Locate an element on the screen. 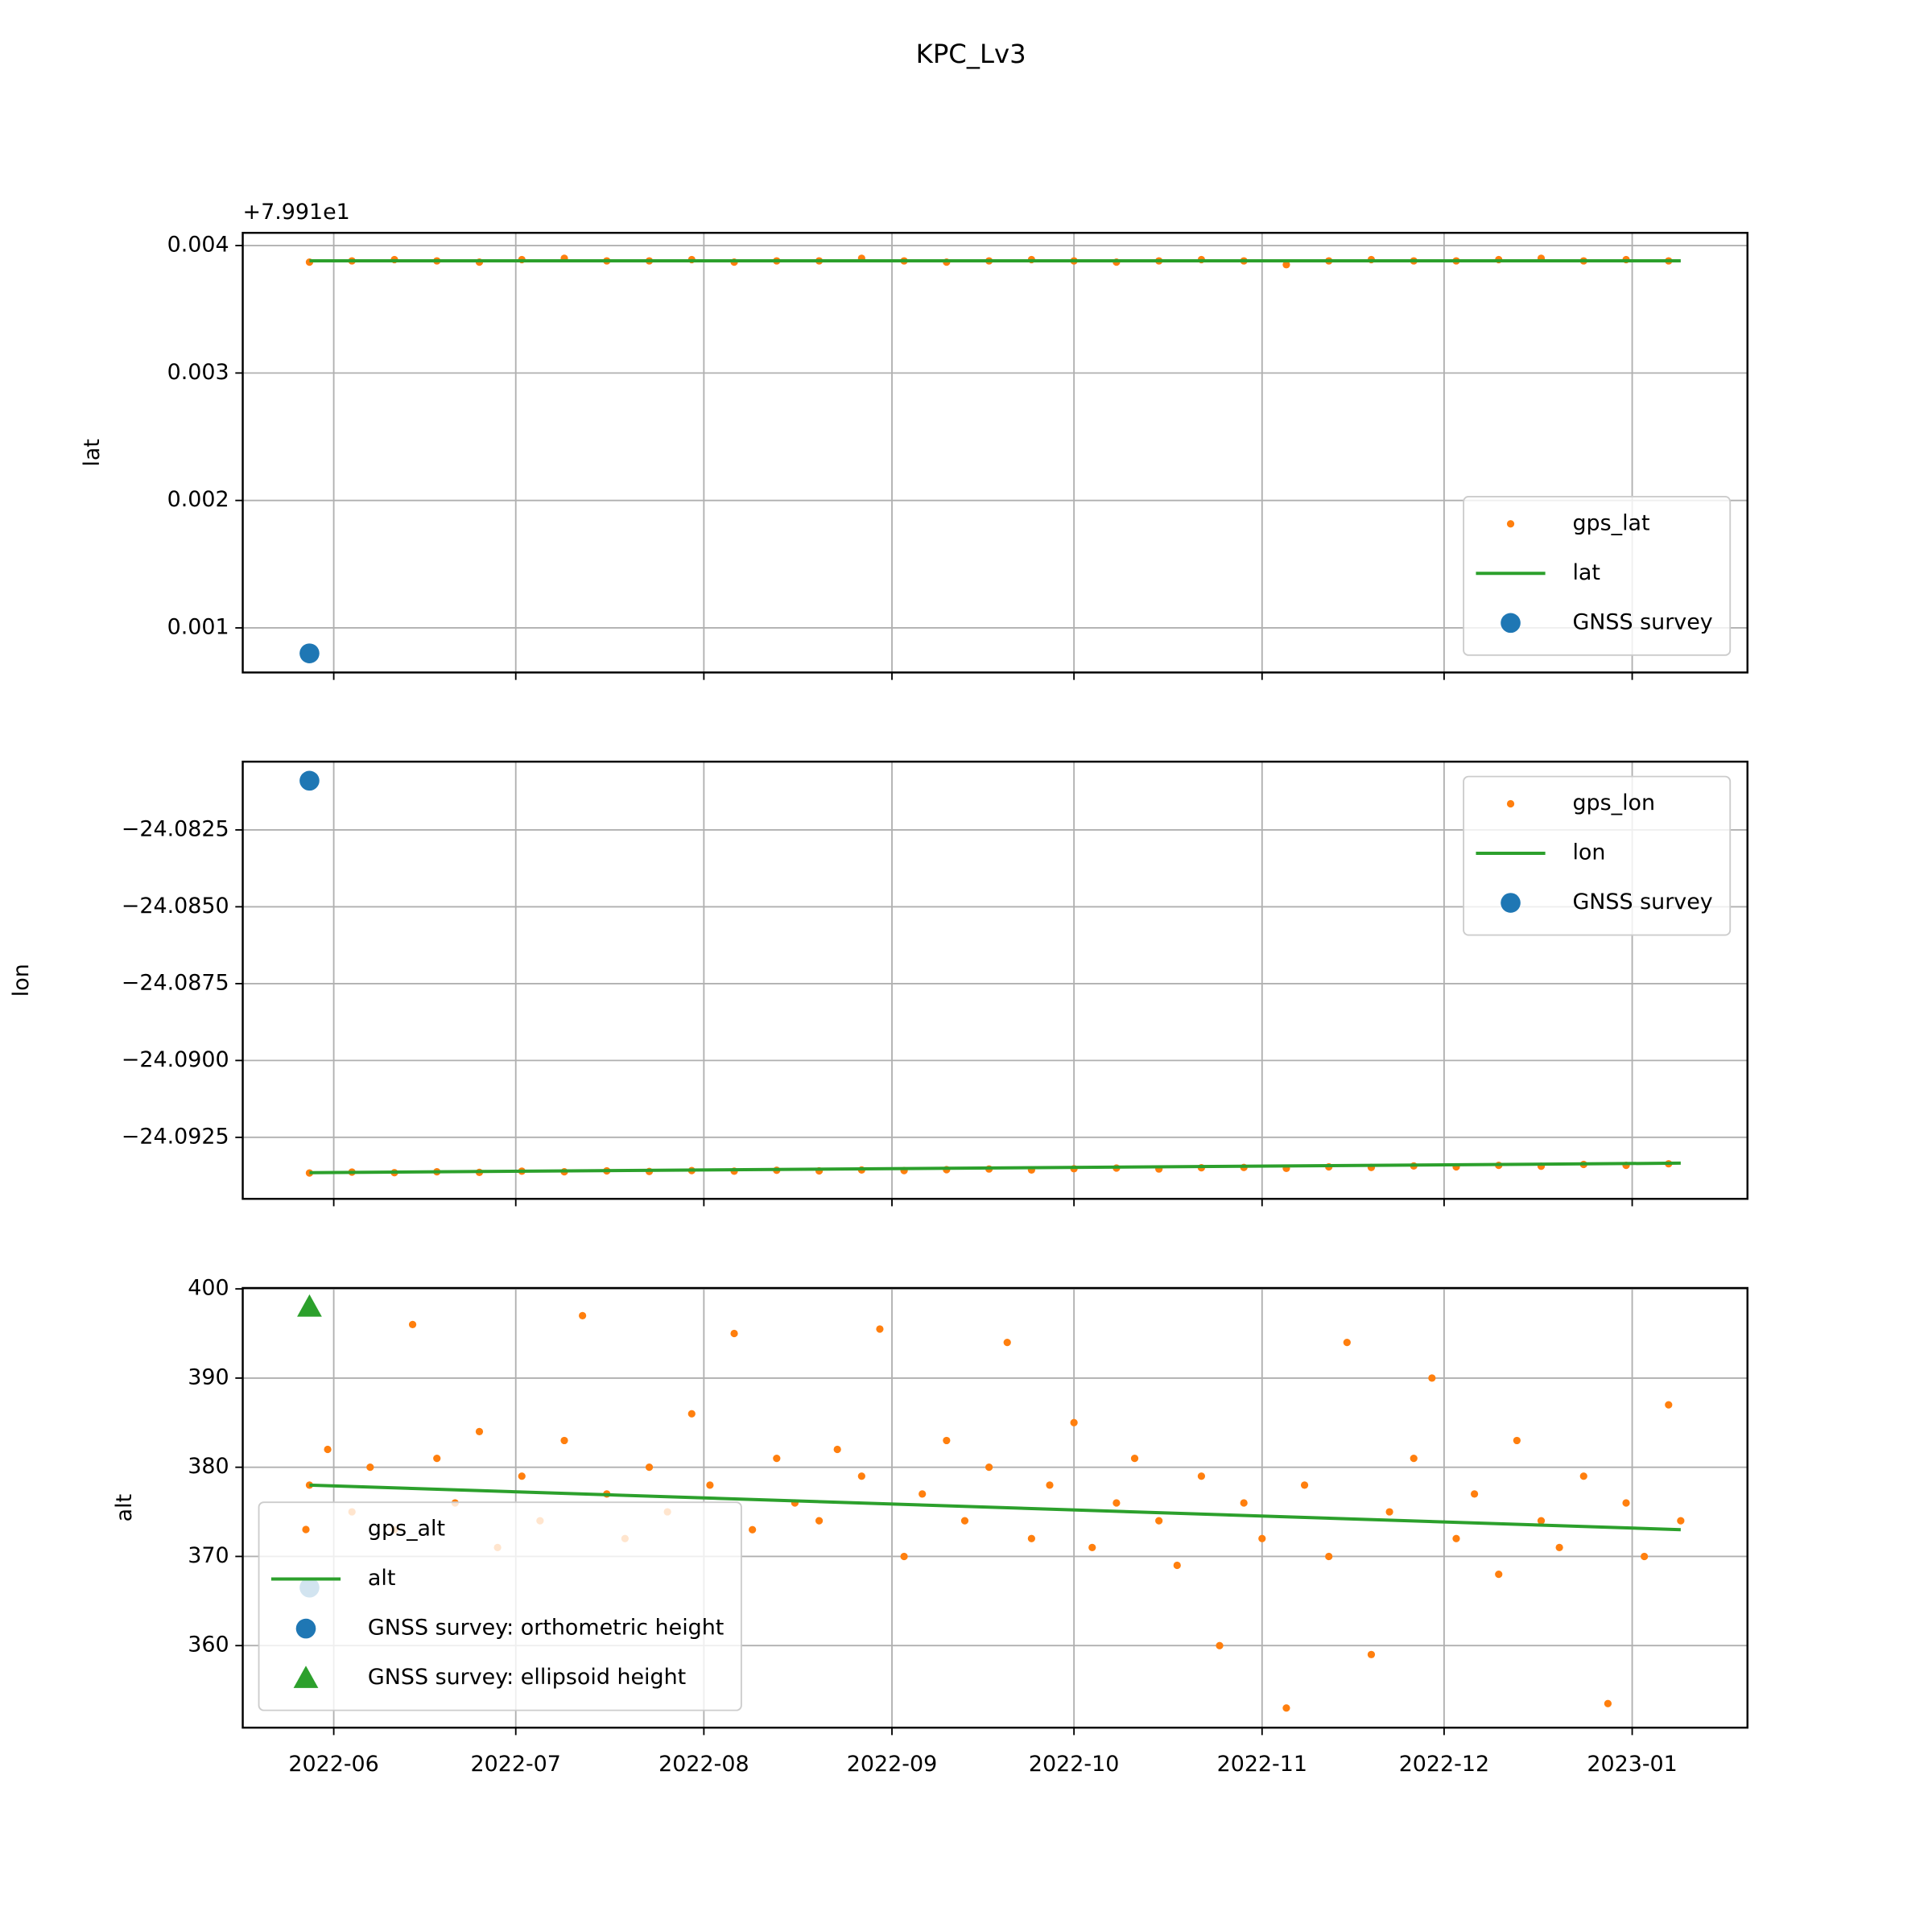 This screenshot has width=1932, height=1932. y-tick-label: −24.0925 is located at coordinates (175, 1136).